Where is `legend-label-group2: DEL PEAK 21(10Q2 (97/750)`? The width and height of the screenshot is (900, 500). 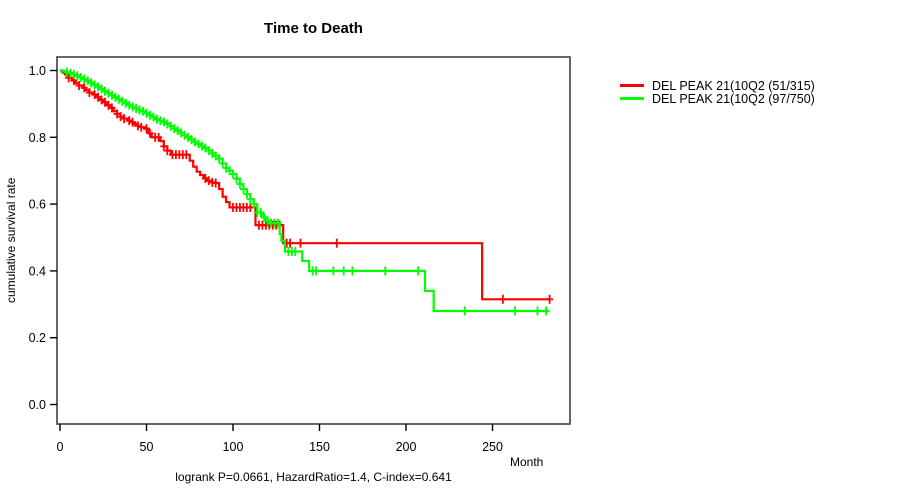 legend-label-group2: DEL PEAK 21(10Q2 (97/750) is located at coordinates (733, 98).